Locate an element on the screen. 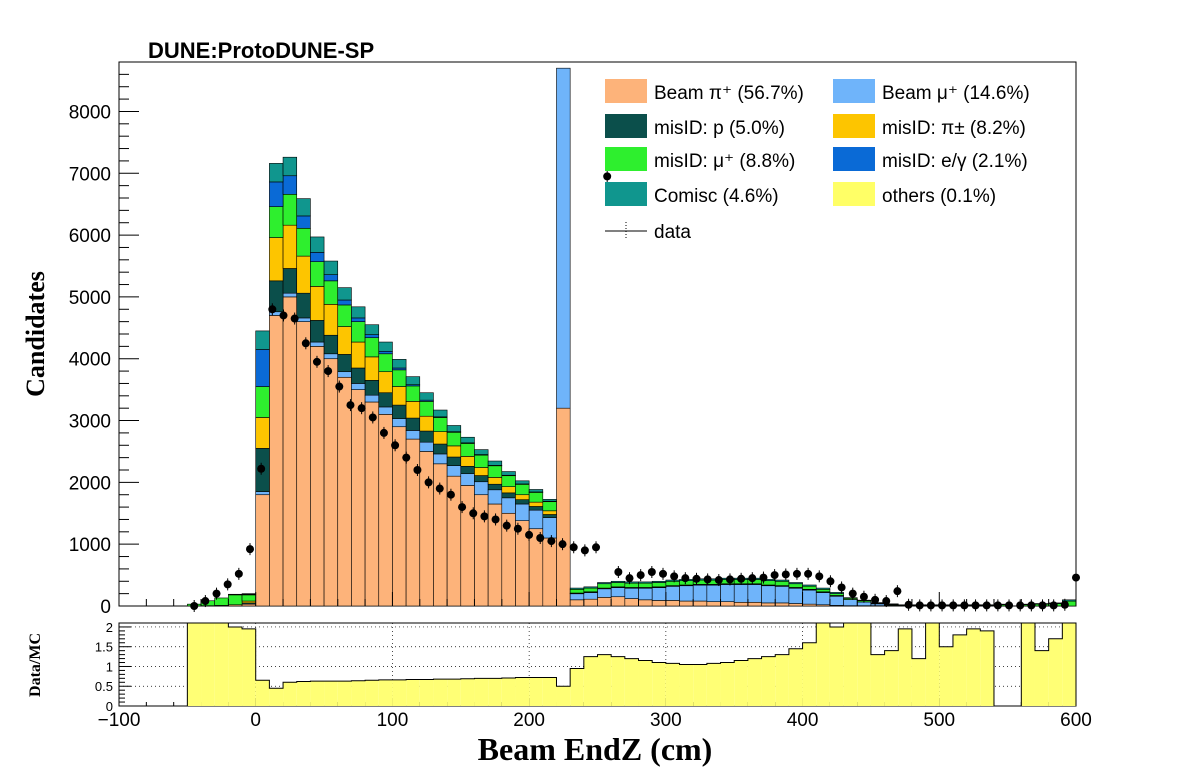 Image resolution: width=1196 pixels, height=772 pixels. ratio-histogram is located at coordinates (631, 664).